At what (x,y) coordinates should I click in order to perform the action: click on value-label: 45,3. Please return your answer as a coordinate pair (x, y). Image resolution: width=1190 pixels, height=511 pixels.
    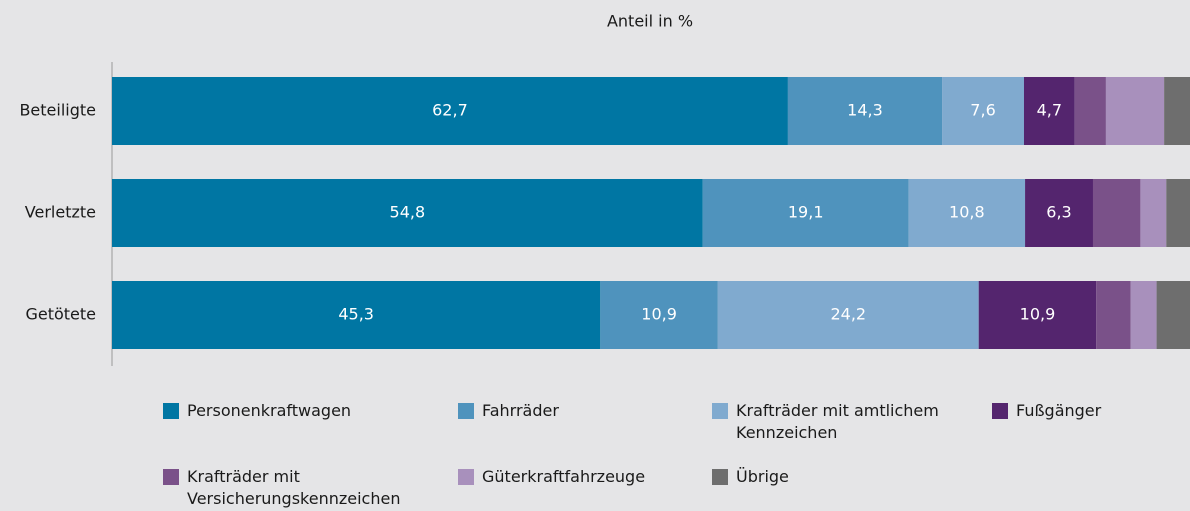
    Looking at the image, I should click on (356, 314).